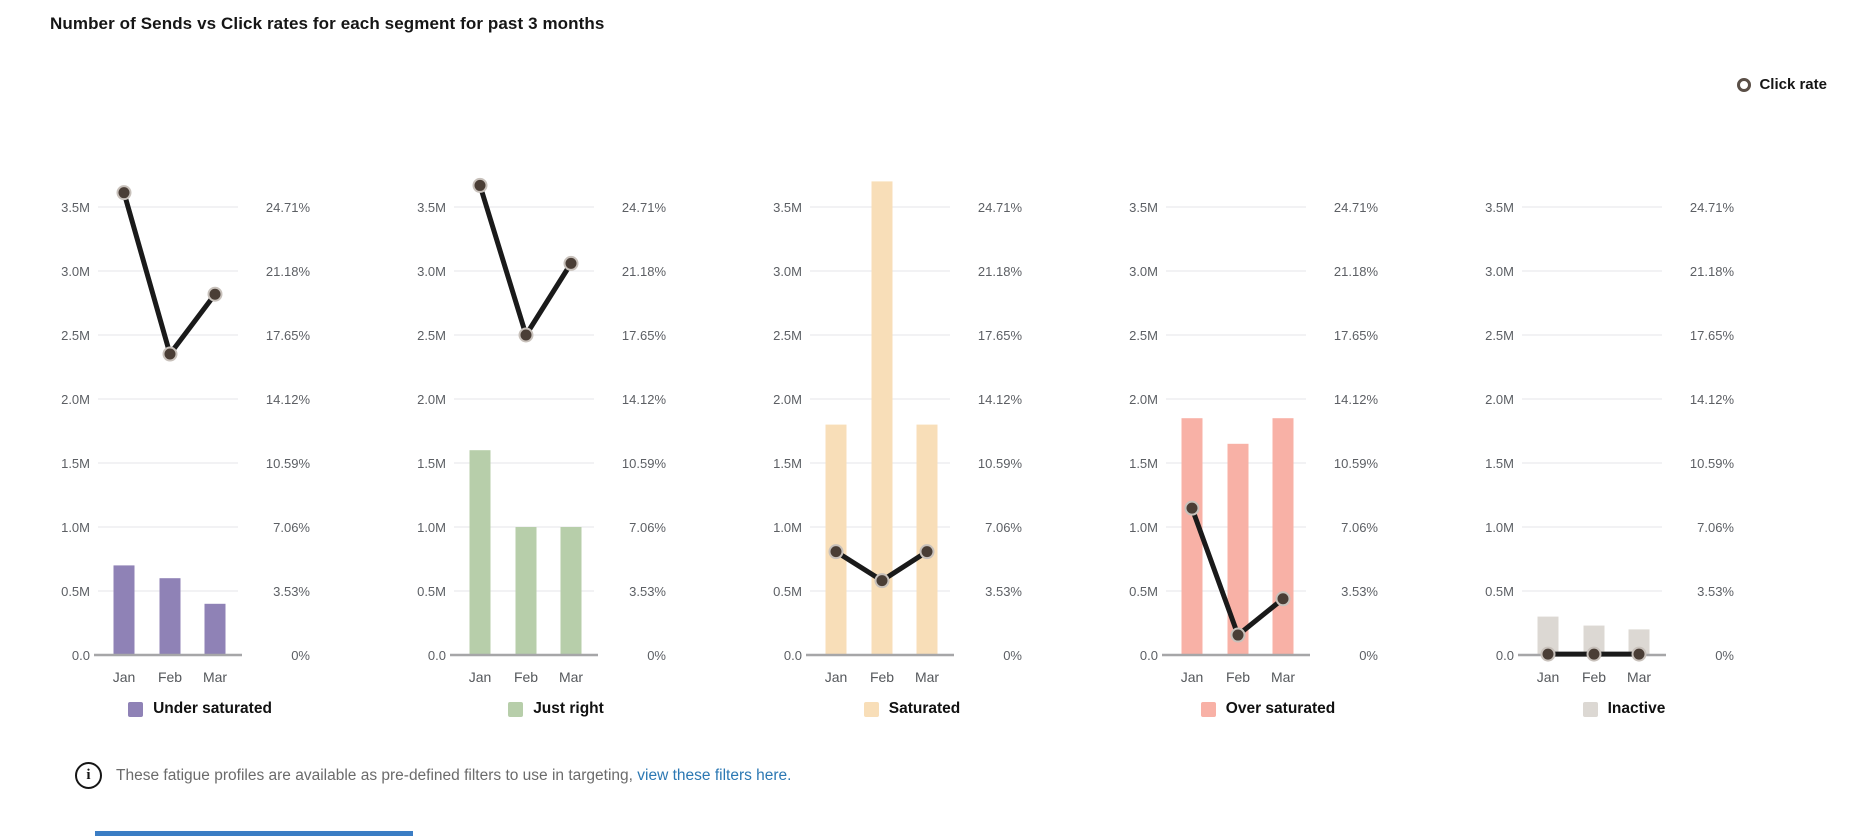 The image size is (1863, 836). What do you see at coordinates (714, 775) in the screenshot?
I see `view-filters-link: view these filters here.` at bounding box center [714, 775].